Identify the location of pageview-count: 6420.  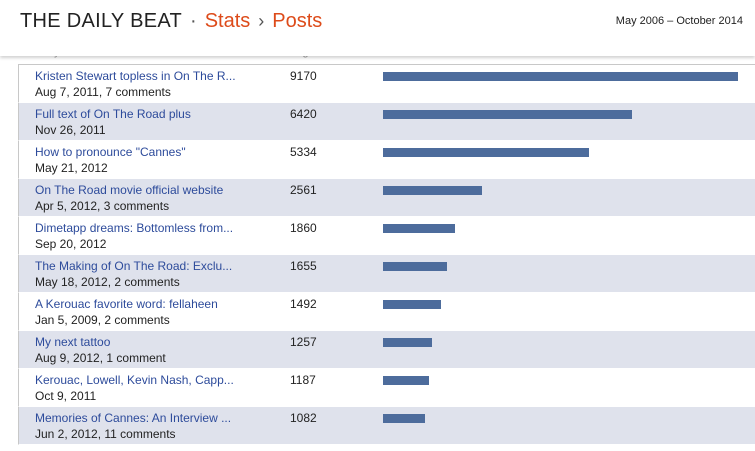
(303, 114).